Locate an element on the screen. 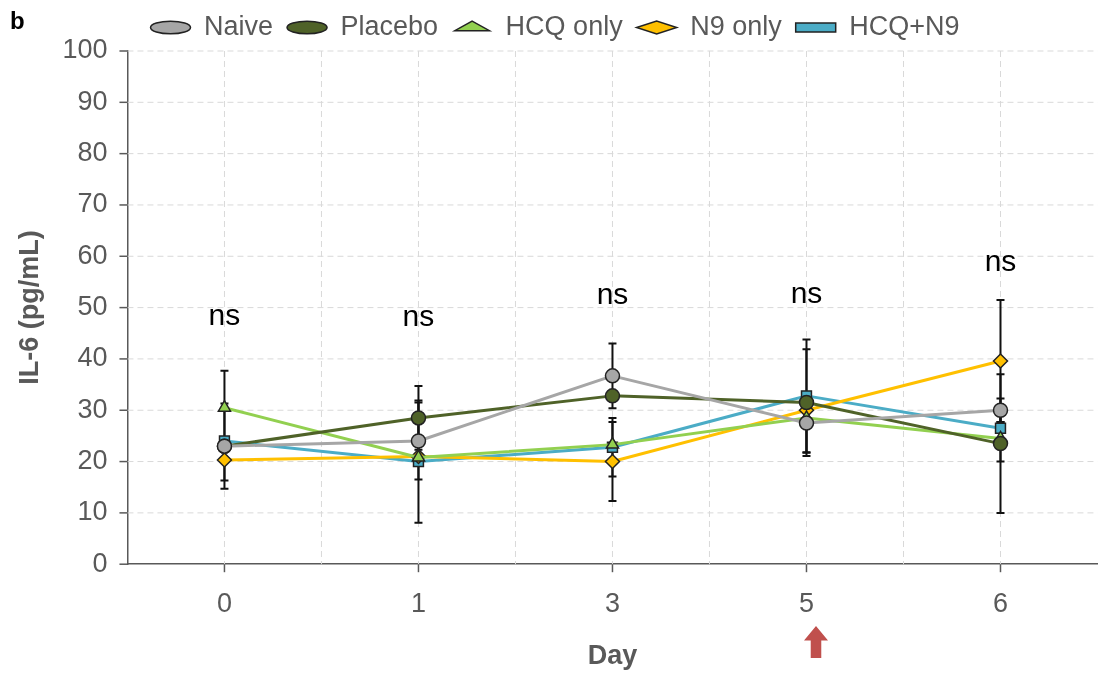 The image size is (1106, 677). legend-label: Placebo is located at coordinates (389, 25).